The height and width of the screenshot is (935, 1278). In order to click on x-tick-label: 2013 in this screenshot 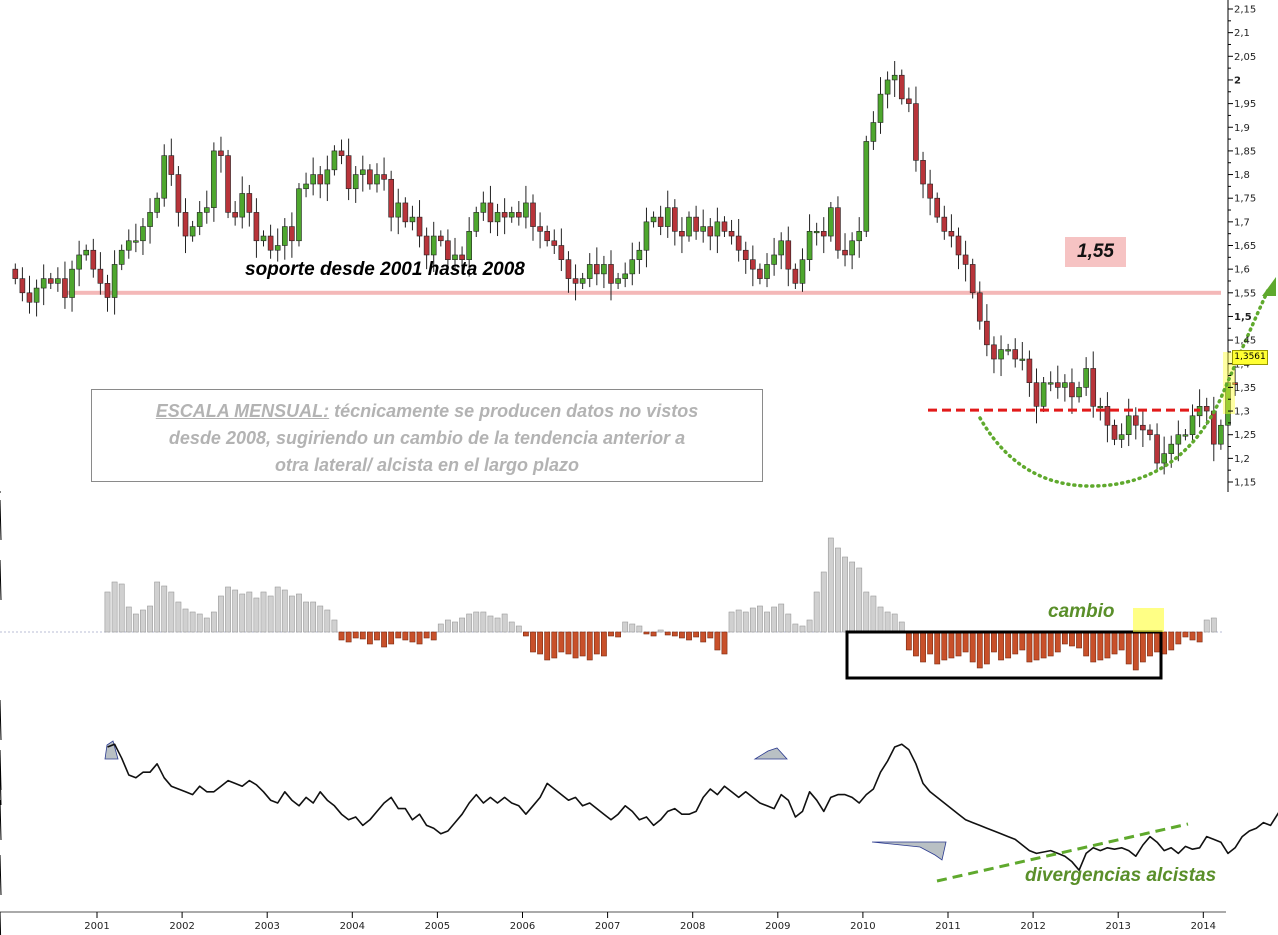, I will do `click(1117, 926)`.